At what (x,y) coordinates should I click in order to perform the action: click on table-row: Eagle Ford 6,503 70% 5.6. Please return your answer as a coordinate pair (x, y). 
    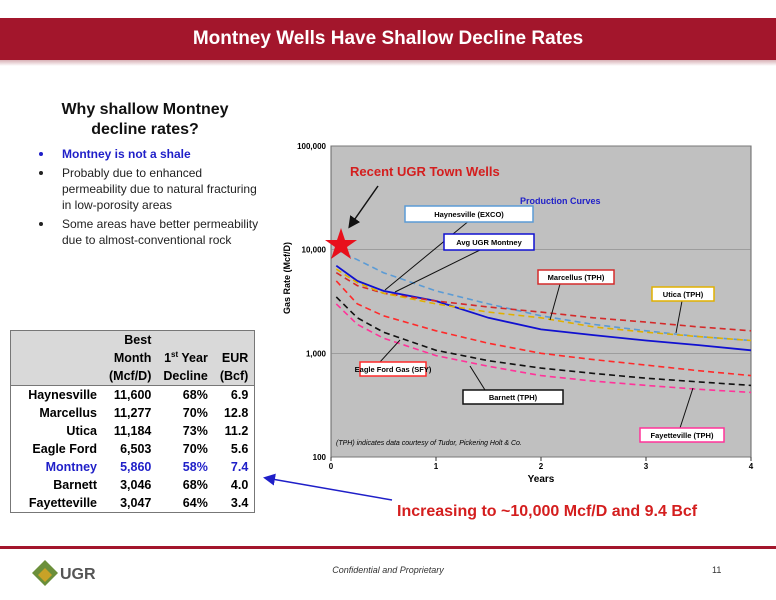
    Looking at the image, I should click on (133, 449).